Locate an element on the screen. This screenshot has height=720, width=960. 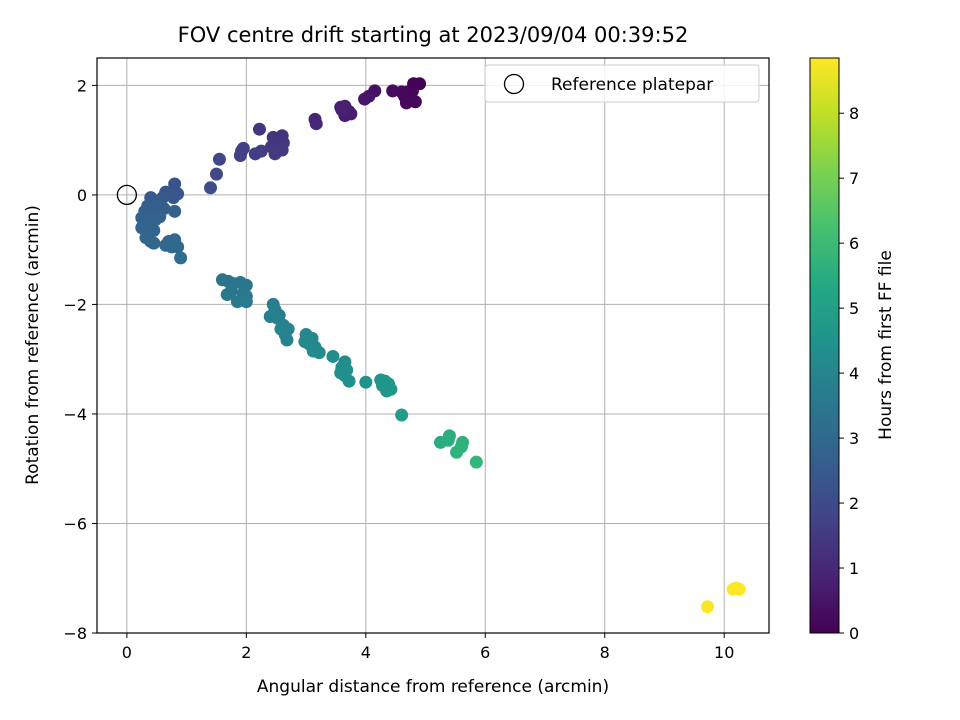
x-tick-label: 6 is located at coordinates (485, 652).